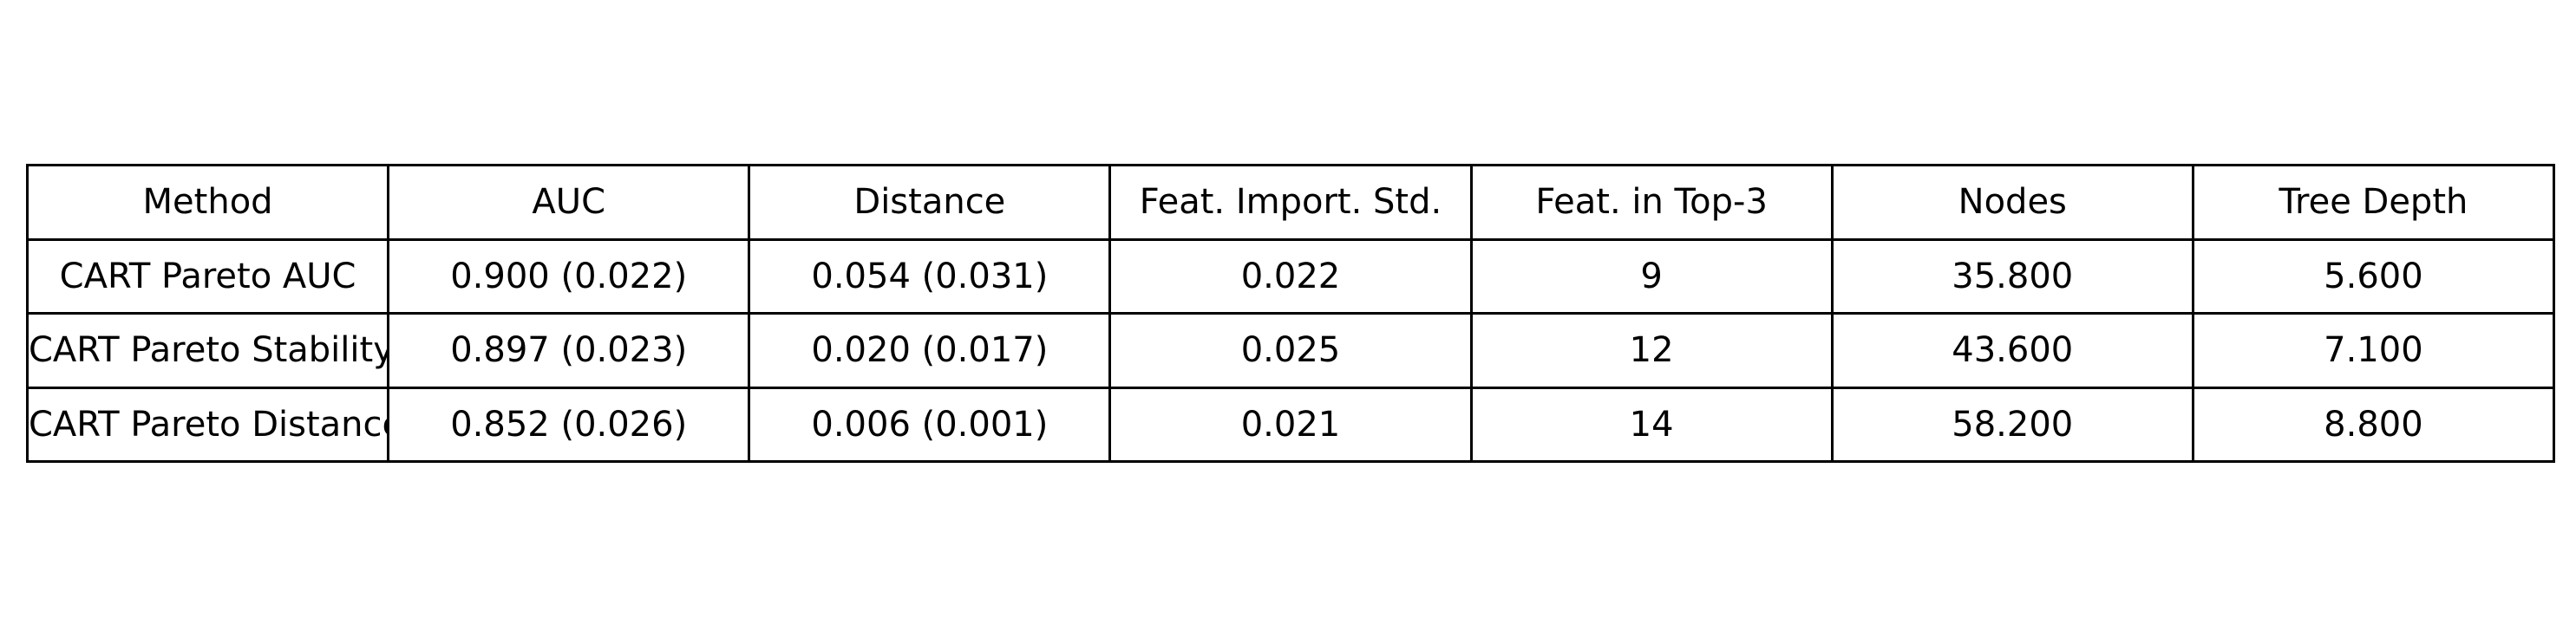  What do you see at coordinates (207, 350) in the screenshot?
I see `cell-method: CART Pareto Stability` at bounding box center [207, 350].